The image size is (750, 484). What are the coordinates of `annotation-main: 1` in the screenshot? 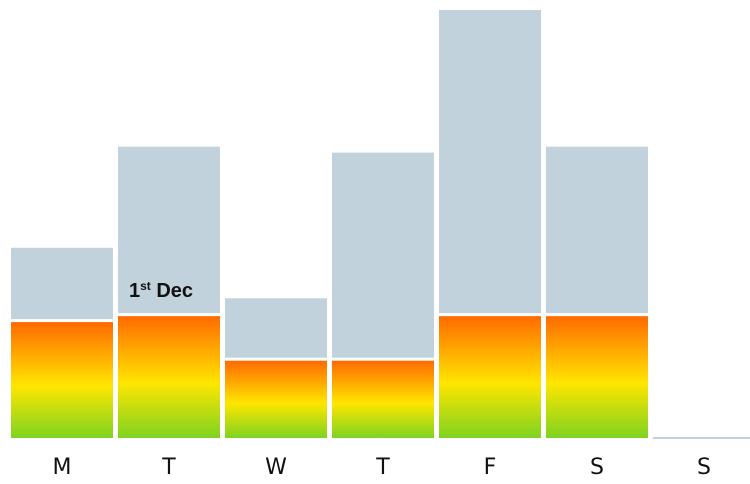 It's located at (134, 291).